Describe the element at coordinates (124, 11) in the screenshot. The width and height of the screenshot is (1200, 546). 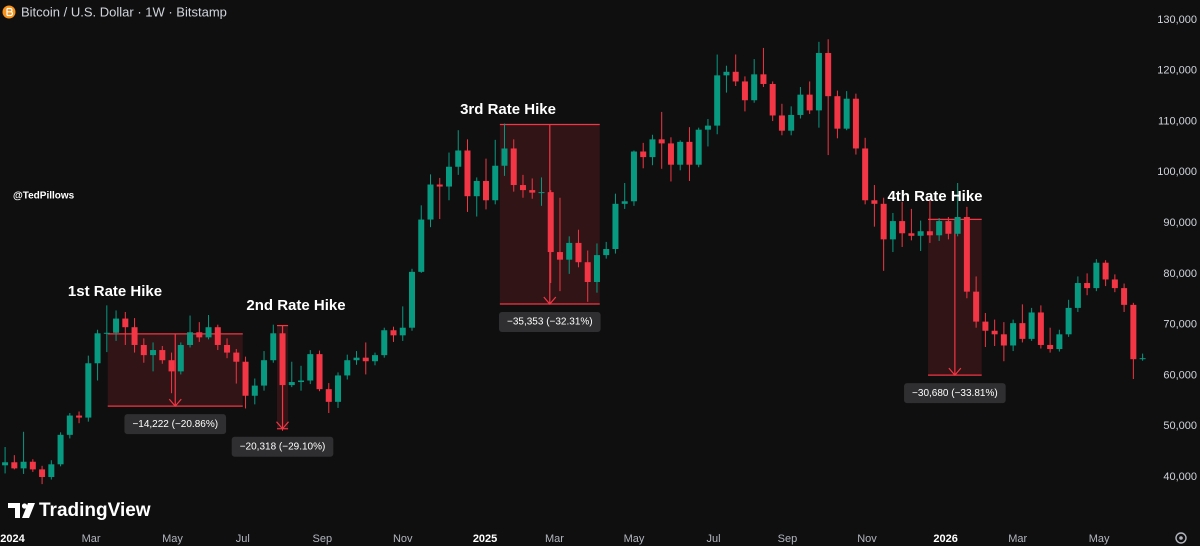
I see `chart-title: Bitcoin / U.S. Dollar · 1W · Bitstamp` at that location.